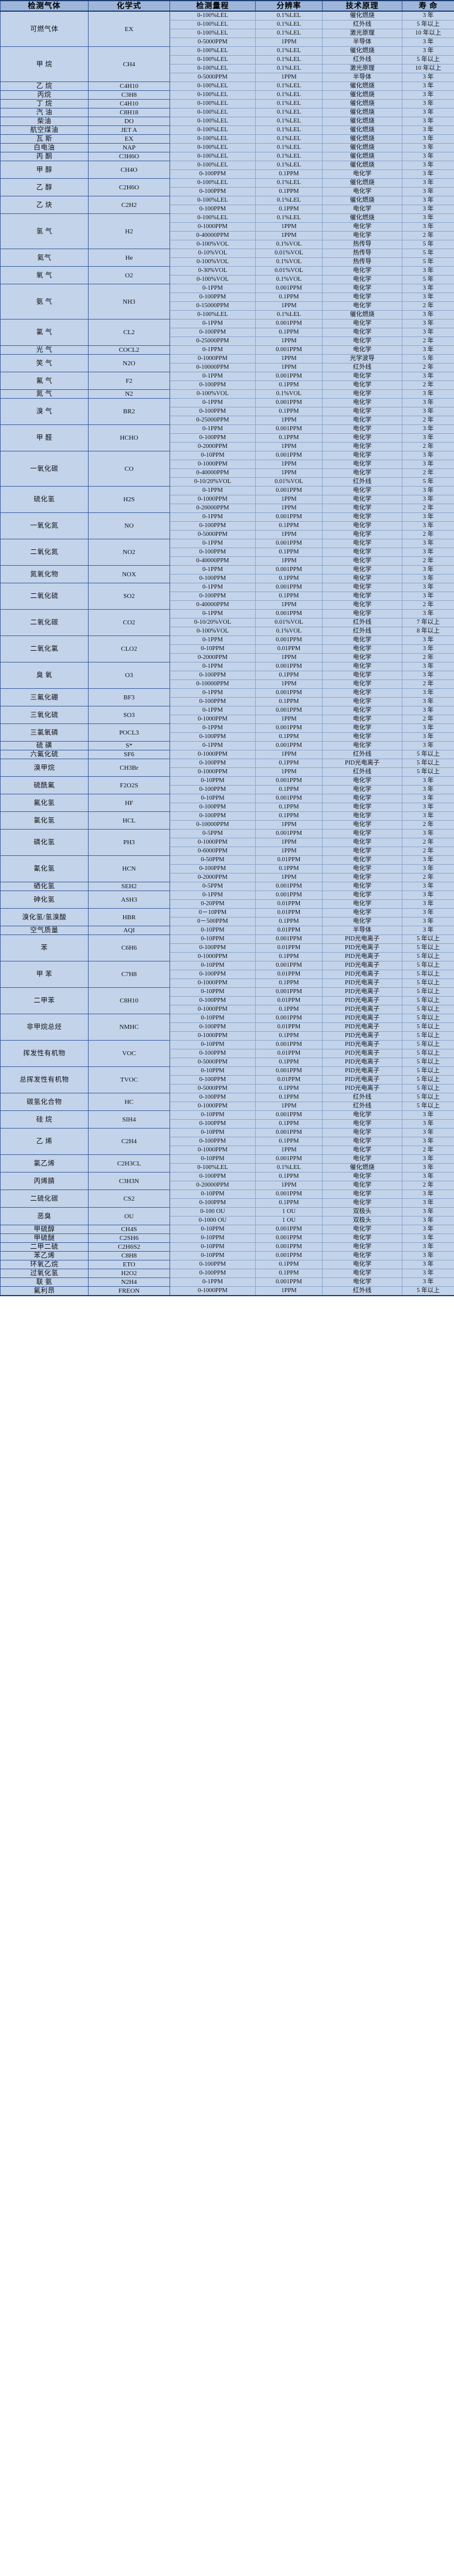 The image size is (454, 2576). What do you see at coordinates (227, 385) in the screenshot?
I see `table-row: 0-100PPM 0.1PPM 电化学 2 年` at bounding box center [227, 385].